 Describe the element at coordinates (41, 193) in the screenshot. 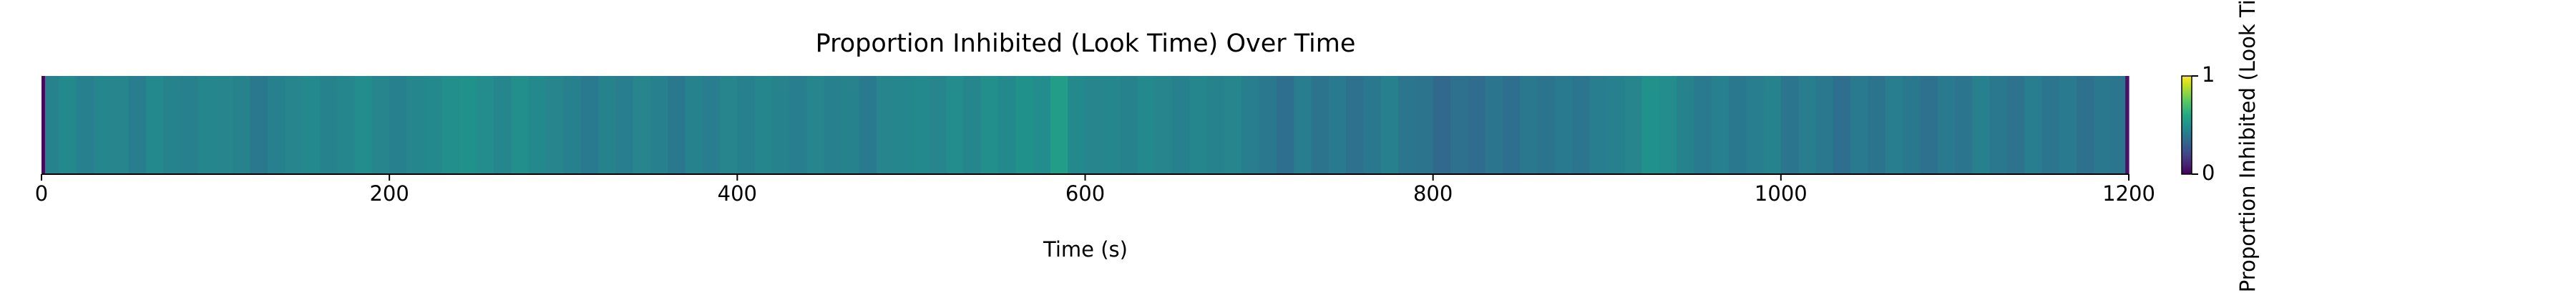

I see `x-tick-label: 0` at that location.